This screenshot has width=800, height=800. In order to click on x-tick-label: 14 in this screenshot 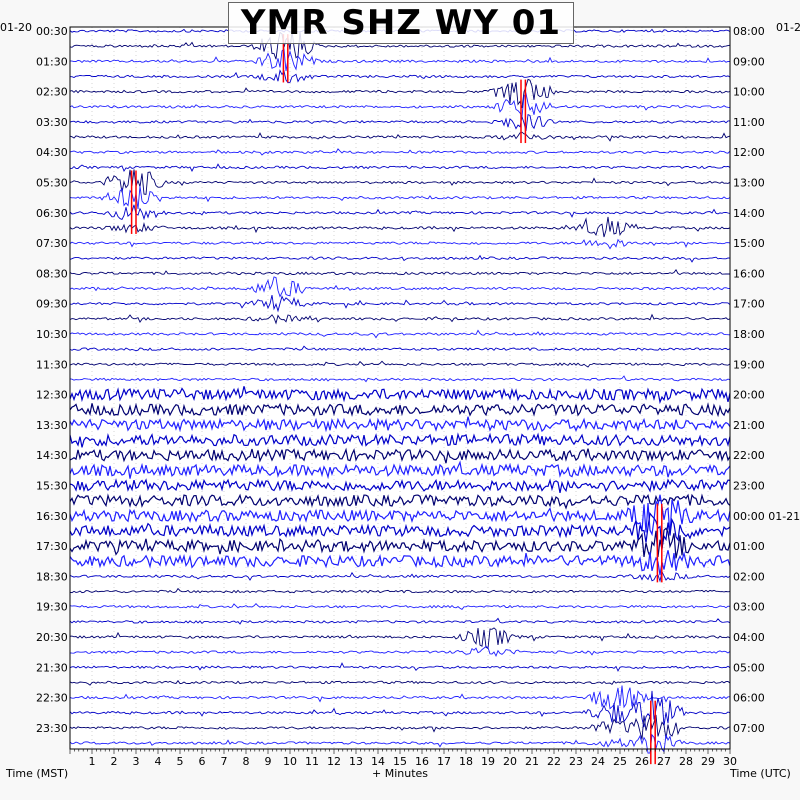, I will do `click(378, 761)`.